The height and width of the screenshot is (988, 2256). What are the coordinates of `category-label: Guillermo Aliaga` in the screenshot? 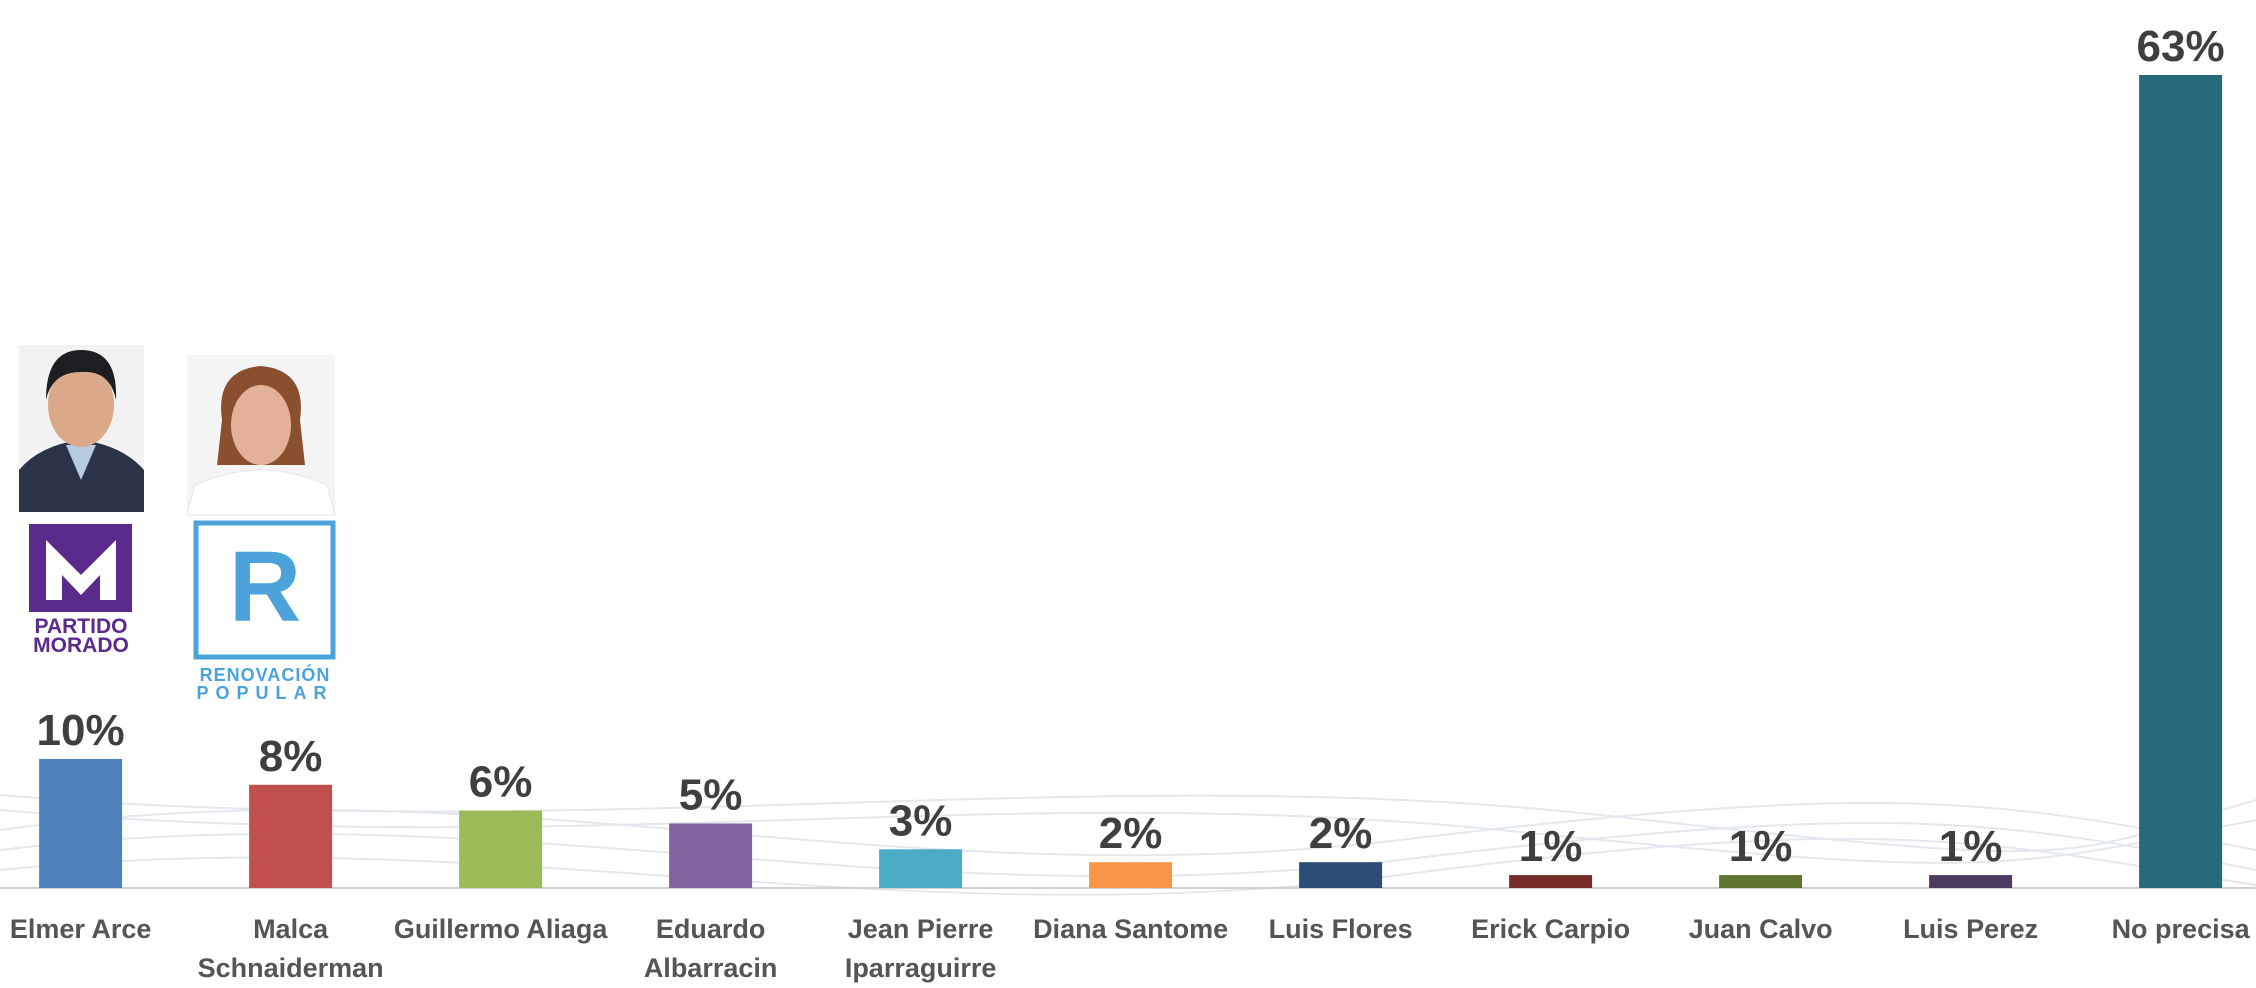 It's located at (500, 929).